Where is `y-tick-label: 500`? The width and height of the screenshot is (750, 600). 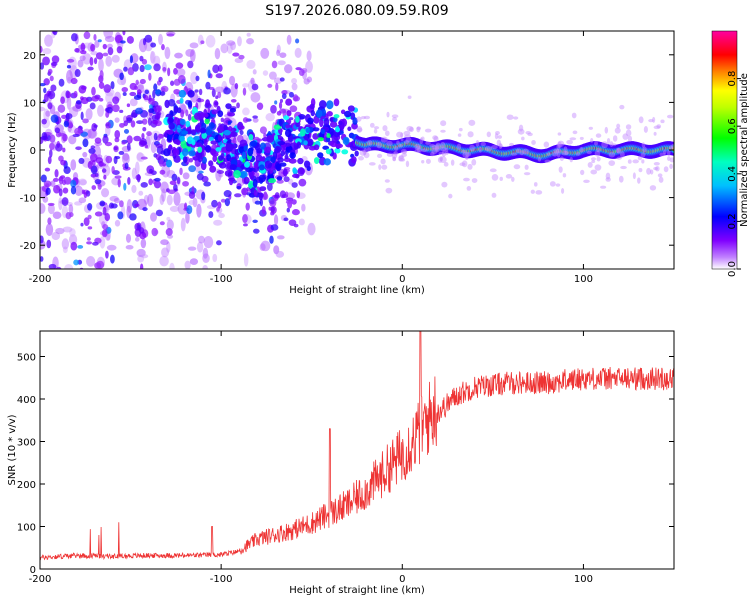
y-tick-label: 500 is located at coordinates (26, 358).